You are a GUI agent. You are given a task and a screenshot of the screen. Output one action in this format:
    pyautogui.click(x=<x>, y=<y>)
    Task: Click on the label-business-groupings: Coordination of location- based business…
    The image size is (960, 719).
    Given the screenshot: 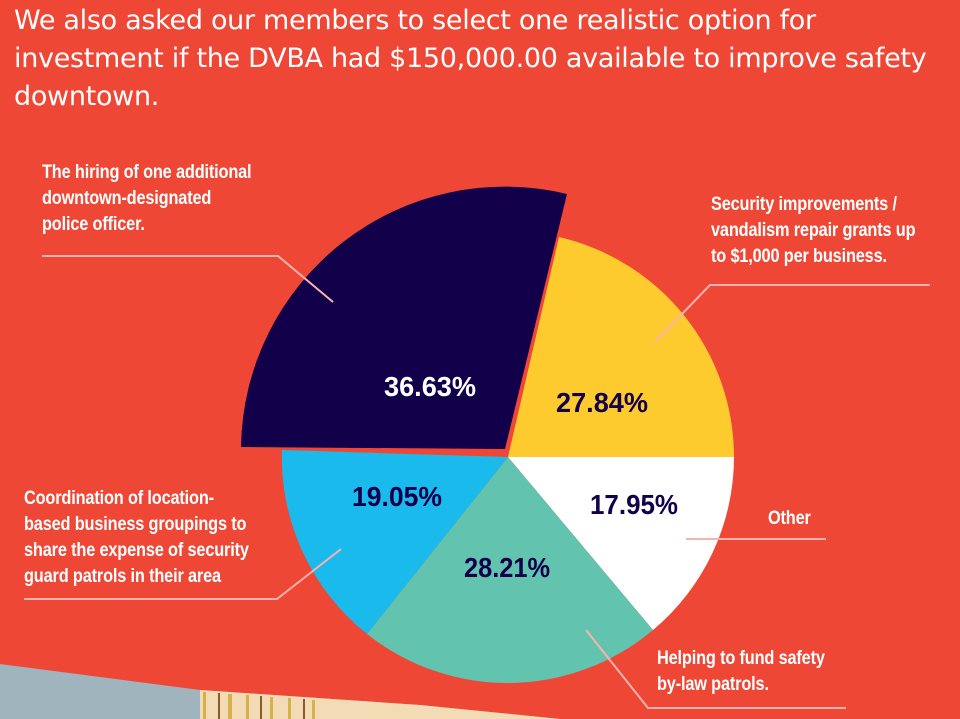 What is the action you would take?
    pyautogui.click(x=136, y=538)
    